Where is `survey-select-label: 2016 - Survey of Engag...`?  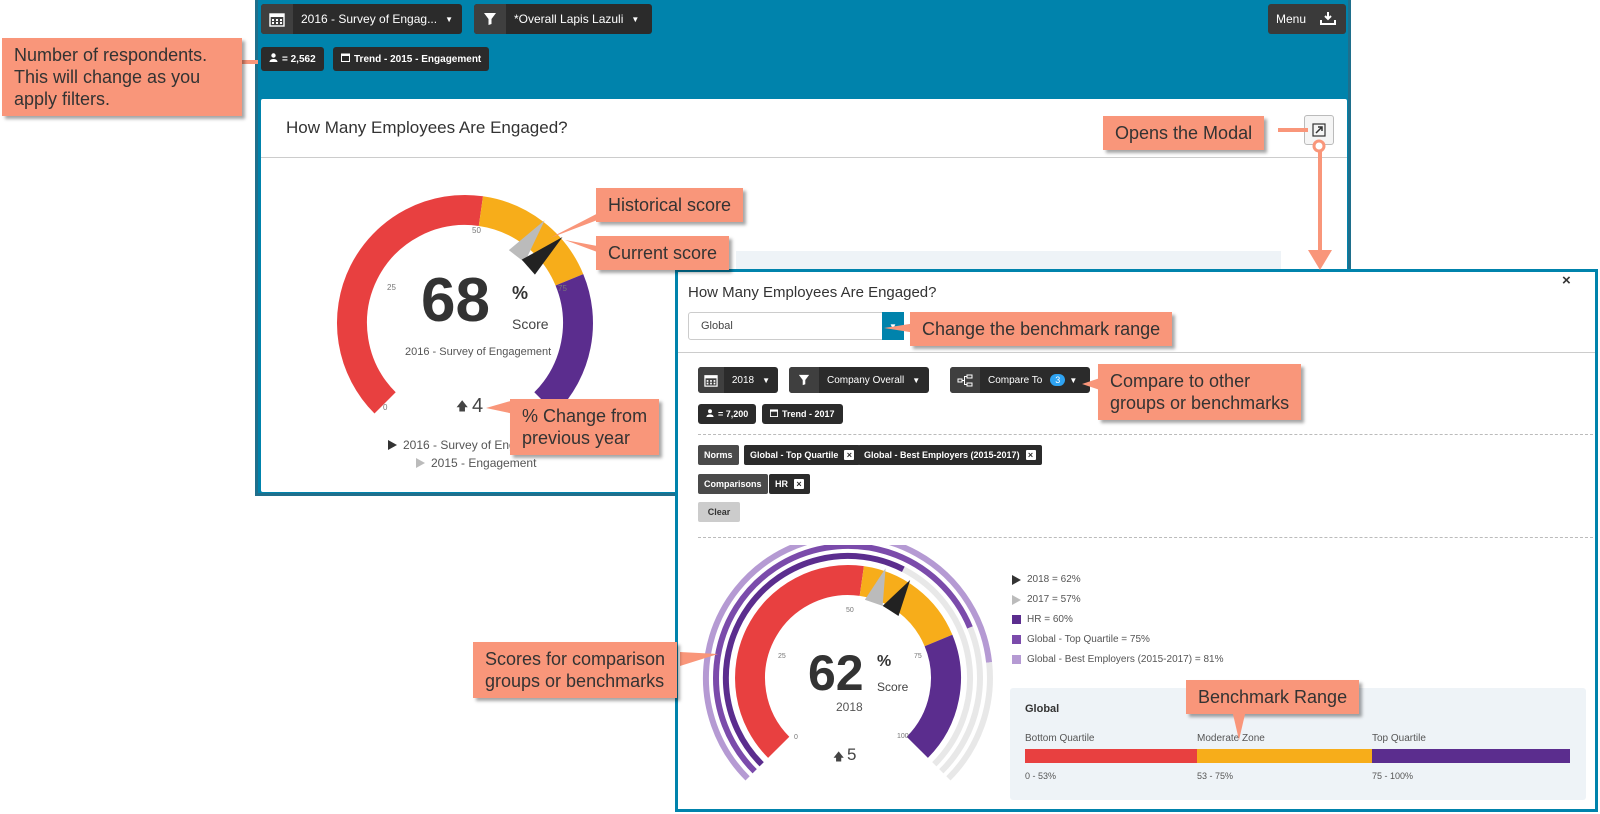 survey-select-label: 2016 - Survey of Engag... is located at coordinates (369, 19).